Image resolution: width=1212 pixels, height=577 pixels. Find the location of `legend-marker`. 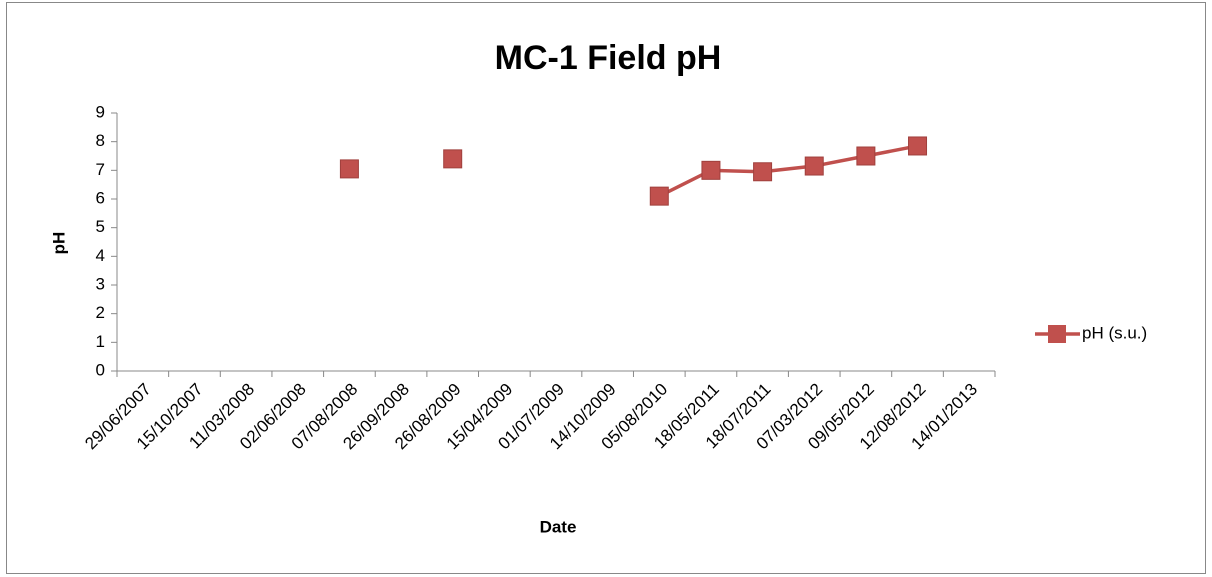

legend-marker is located at coordinates (1057, 334).